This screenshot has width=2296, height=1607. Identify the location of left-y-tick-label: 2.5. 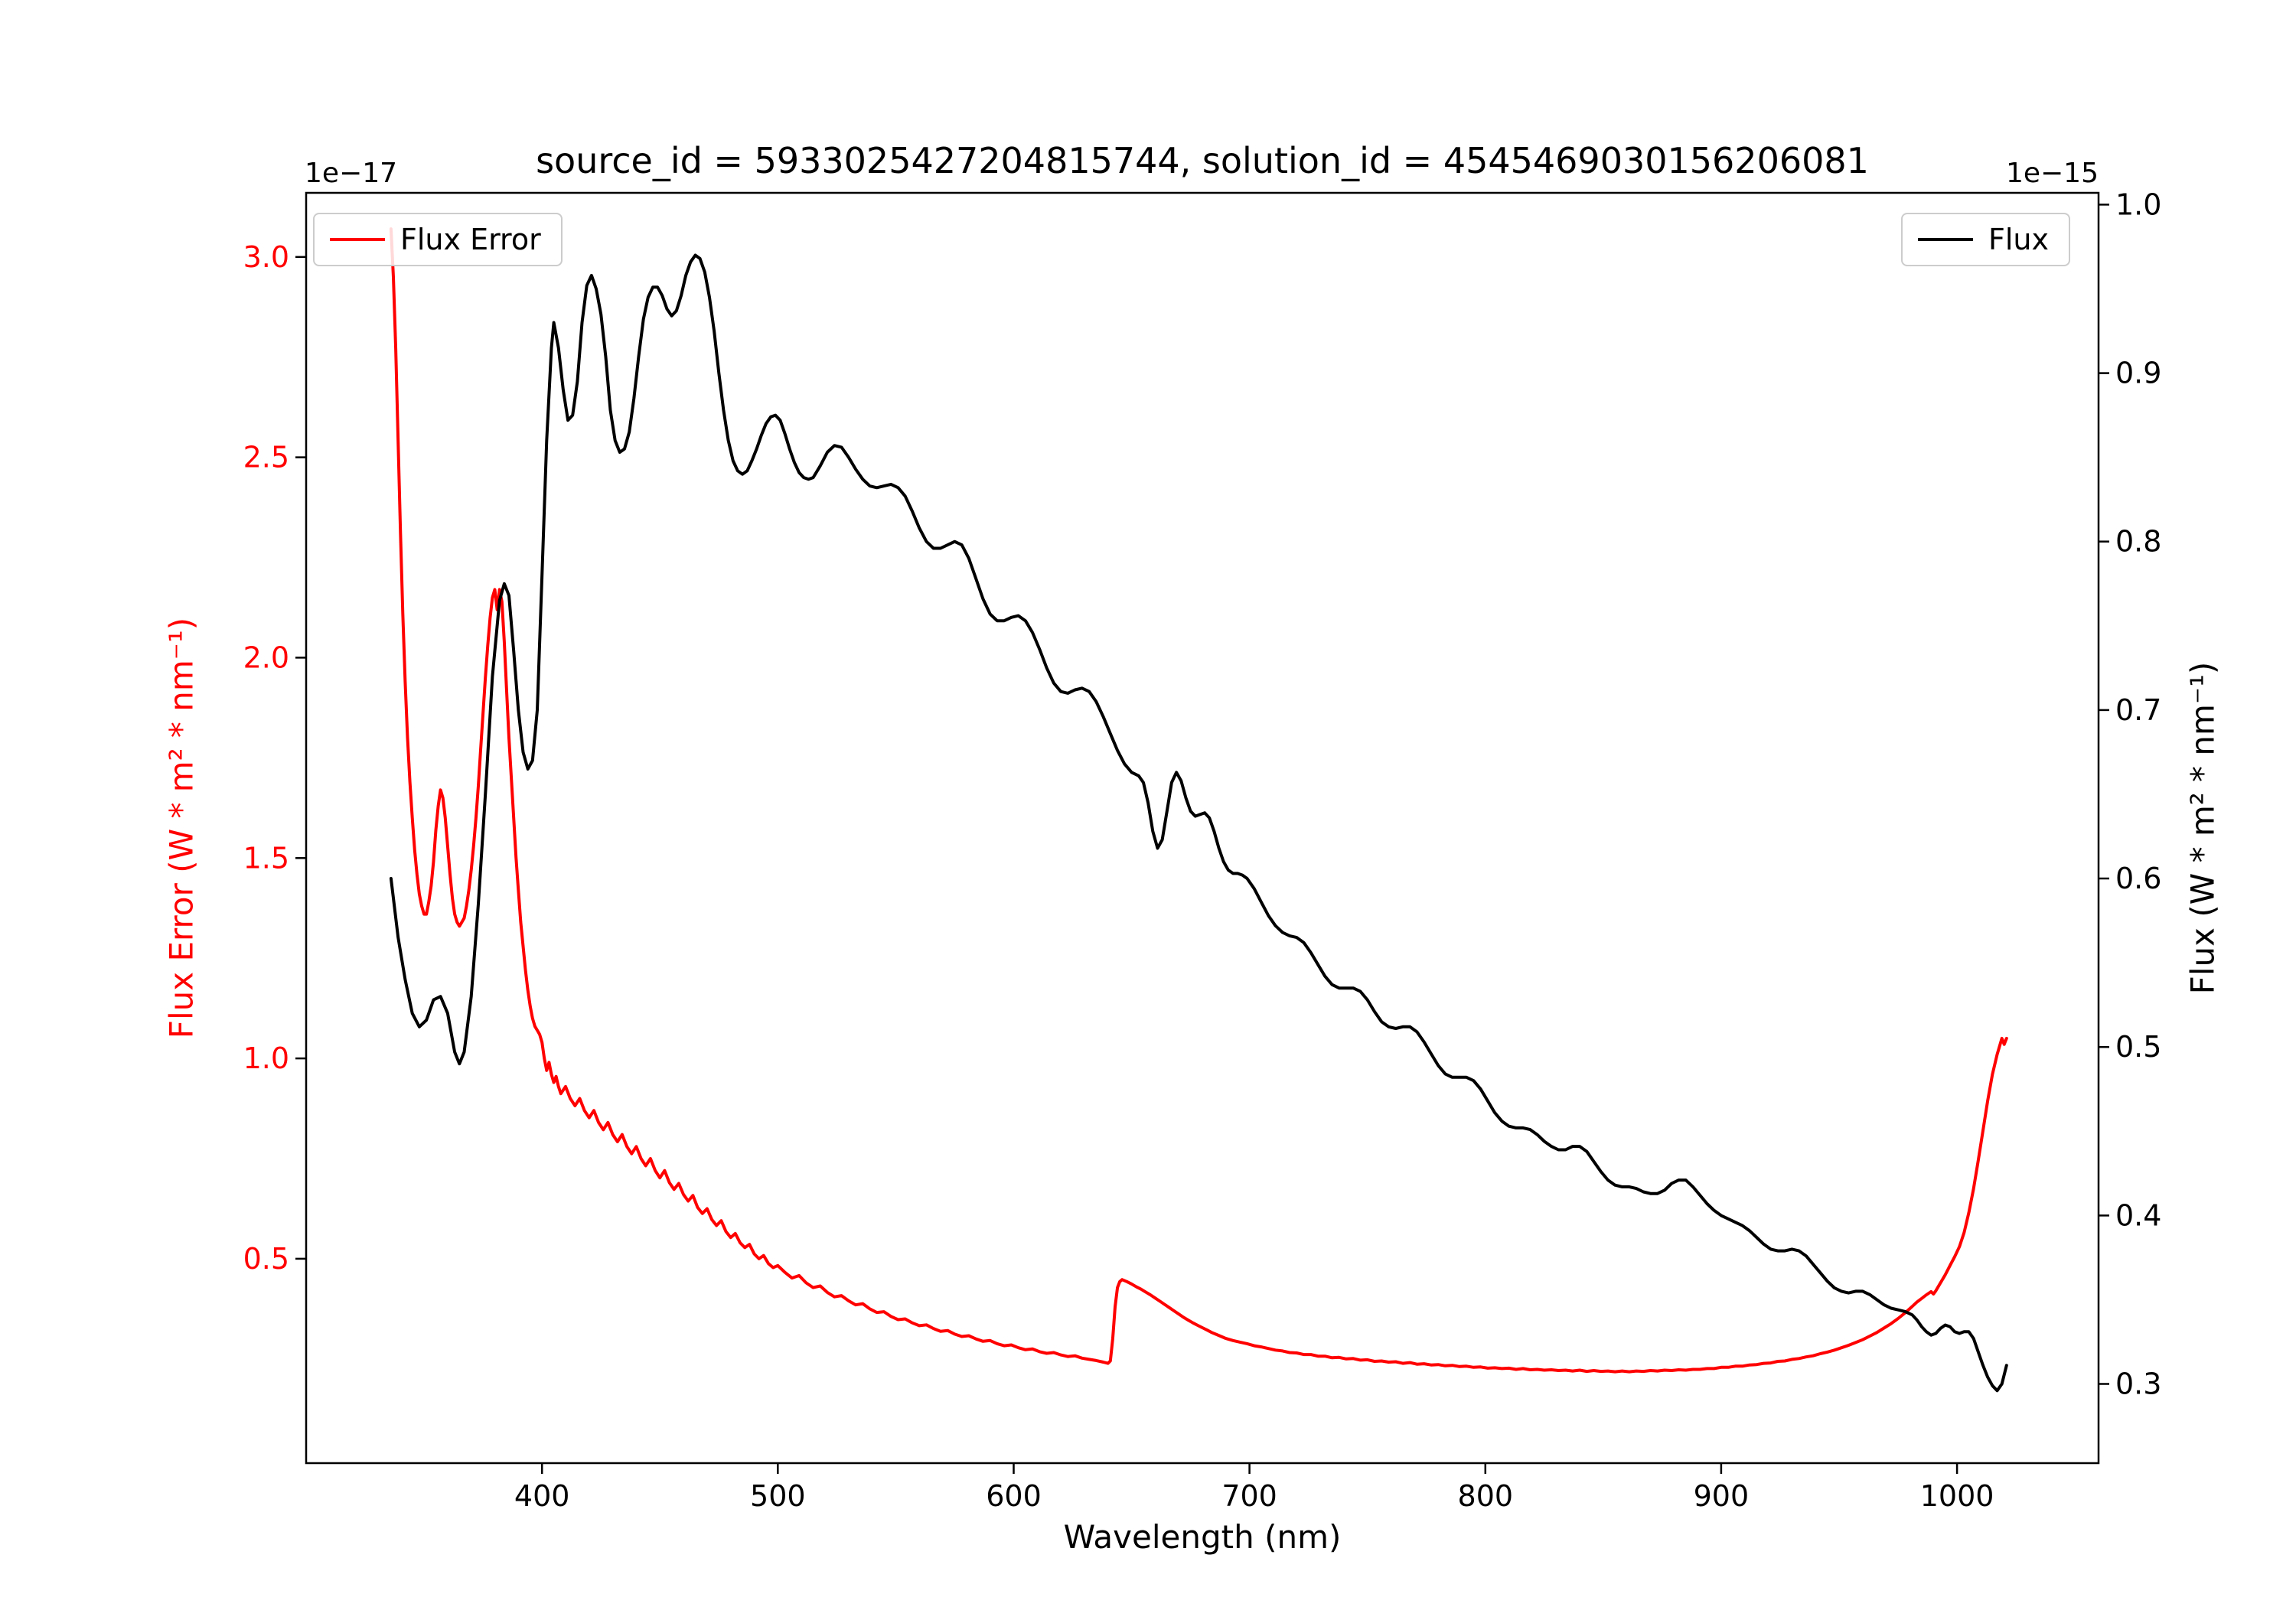
(266, 457).